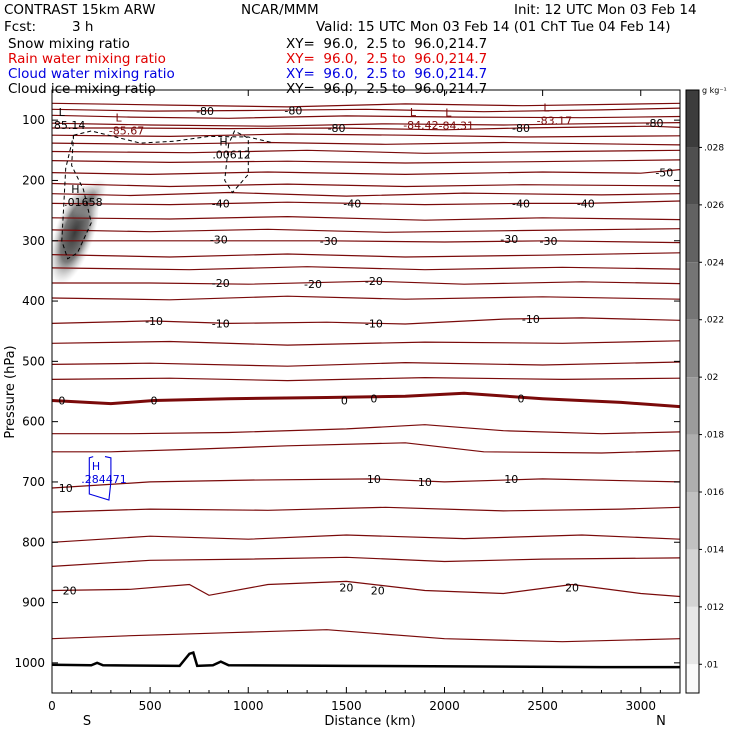 The width and height of the screenshot is (740, 740). What do you see at coordinates (714, 206) in the screenshot?
I see `colorbar-tick-label: .026` at bounding box center [714, 206].